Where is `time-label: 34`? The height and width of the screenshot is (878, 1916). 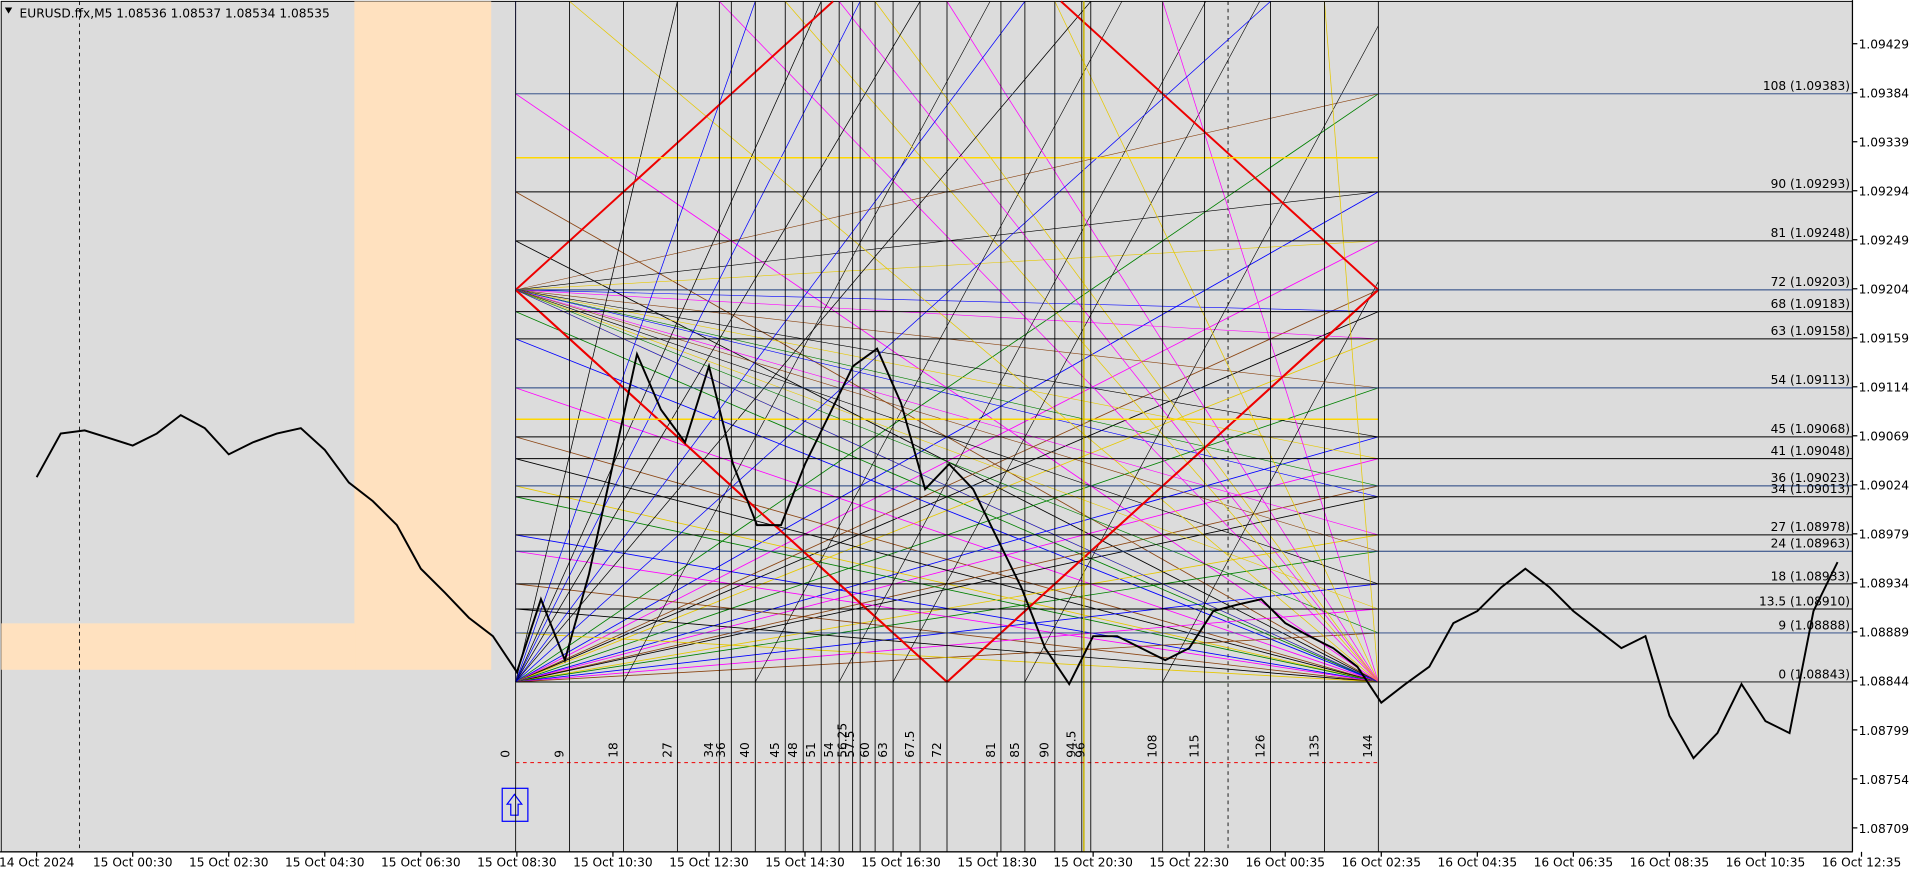 time-label: 34 is located at coordinates (709, 750).